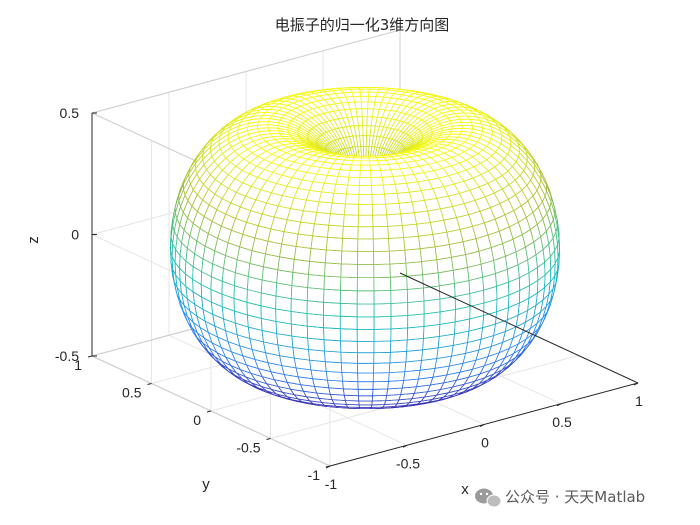 This screenshot has width=700, height=525. I want to click on x-tick-label: 1, so click(639, 401).